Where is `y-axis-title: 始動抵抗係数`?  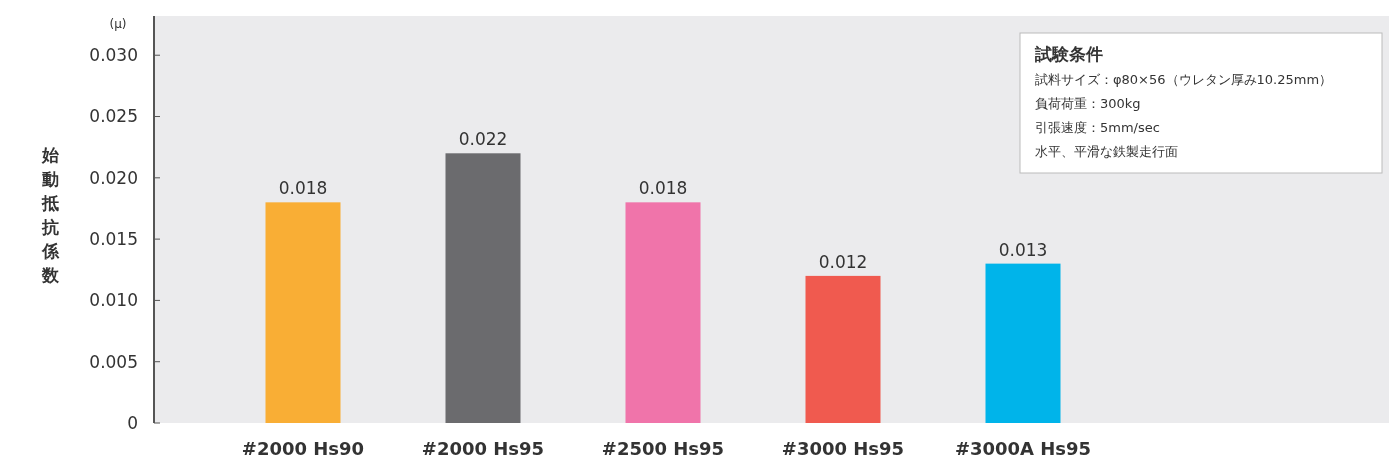
y-axis-title: 始動抵抗係数 is located at coordinates (50, 215).